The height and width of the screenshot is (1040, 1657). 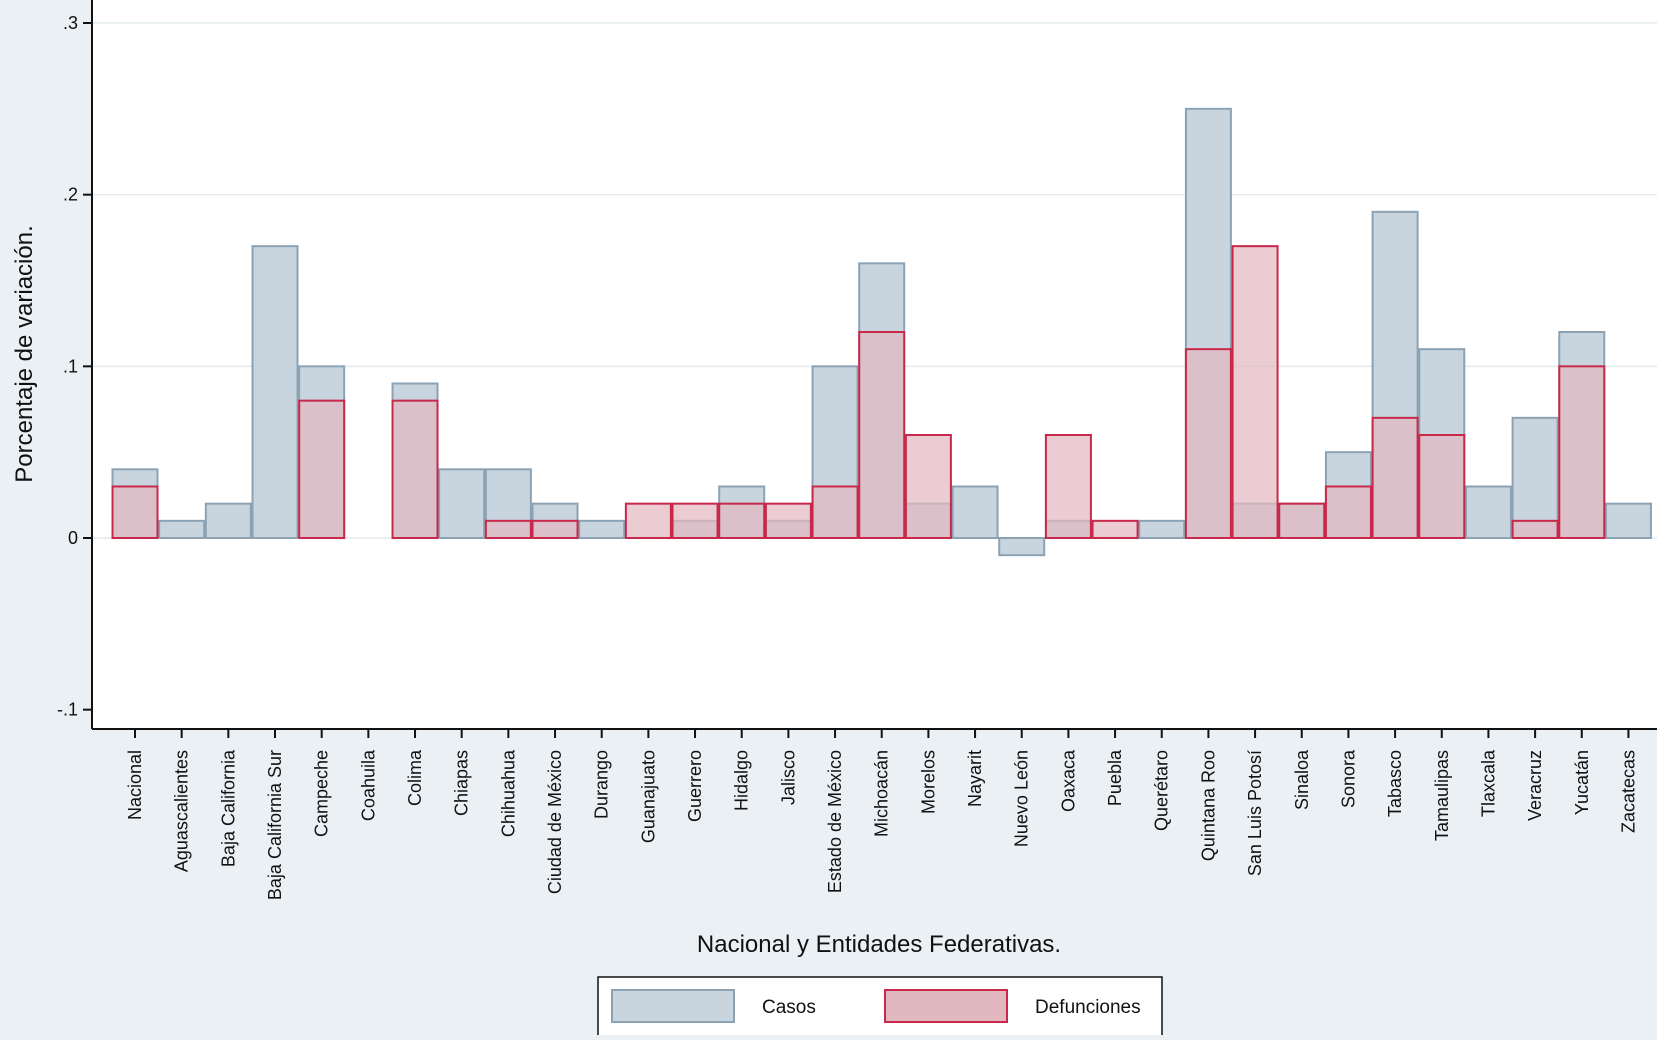 I want to click on x-tick-label: Querétaro, so click(x=1162, y=790).